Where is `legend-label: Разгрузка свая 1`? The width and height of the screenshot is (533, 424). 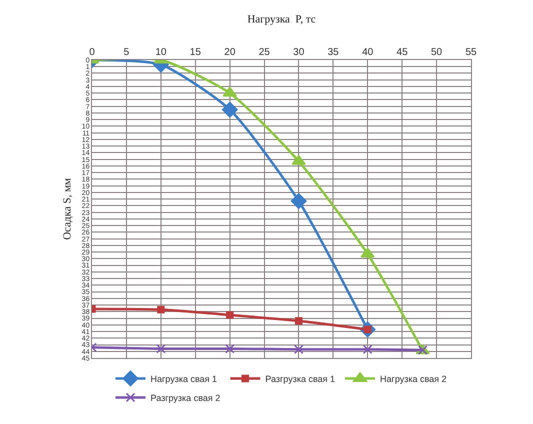
legend-label: Разгрузка свая 1 is located at coordinates (300, 379).